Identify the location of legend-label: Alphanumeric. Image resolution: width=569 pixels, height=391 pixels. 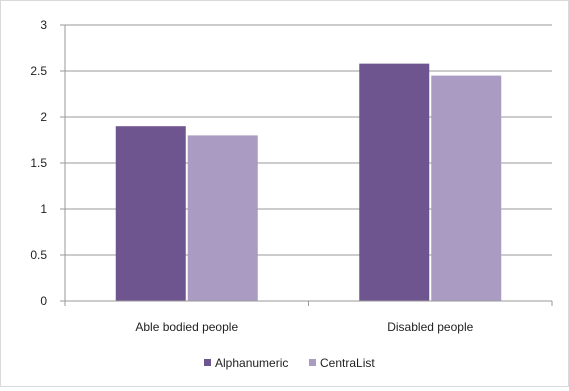
(251, 363).